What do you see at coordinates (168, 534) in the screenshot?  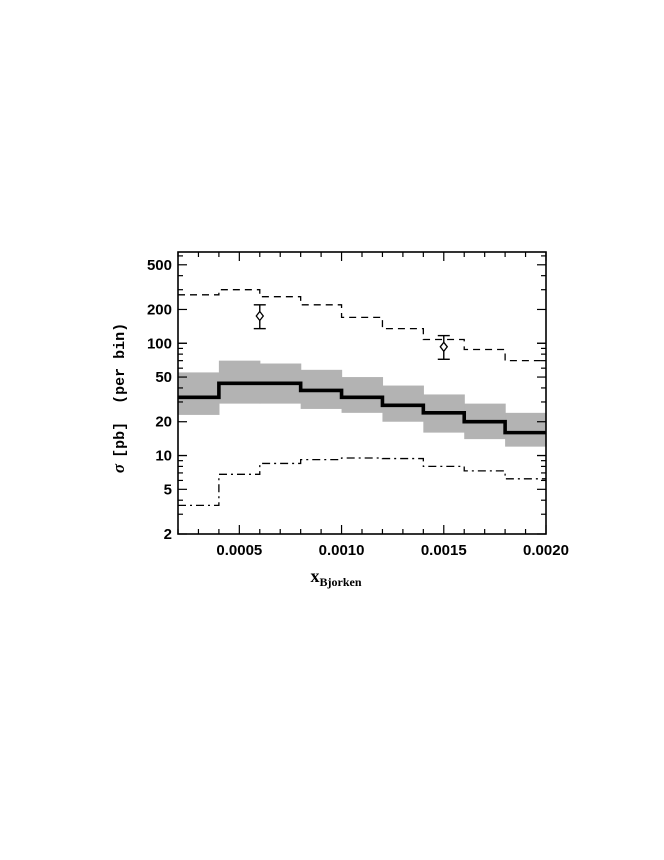 I see `y-tick-label: 2` at bounding box center [168, 534].